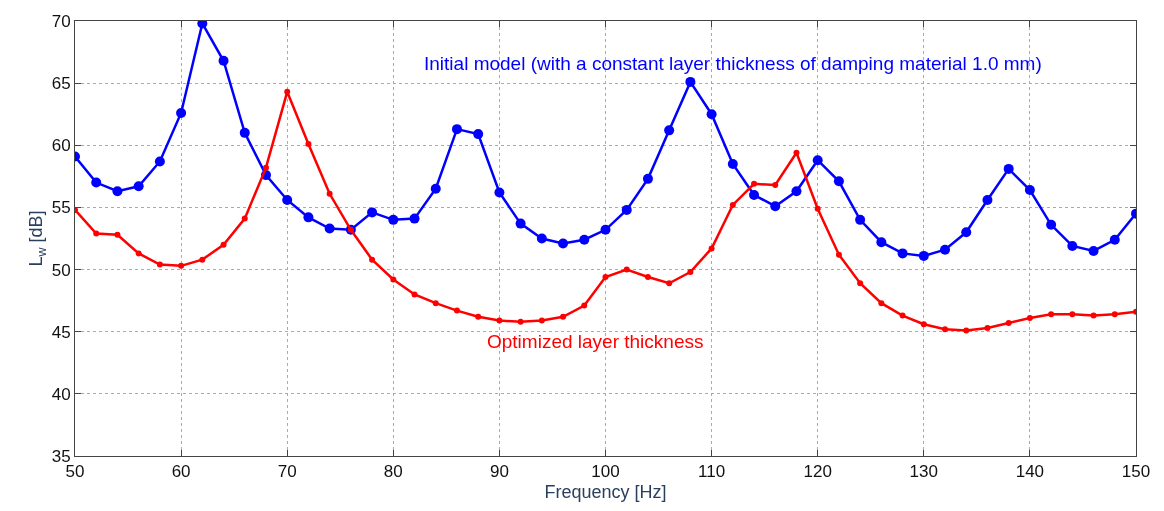  I want to click on series-label: Optimized layer thickness, so click(595, 341).